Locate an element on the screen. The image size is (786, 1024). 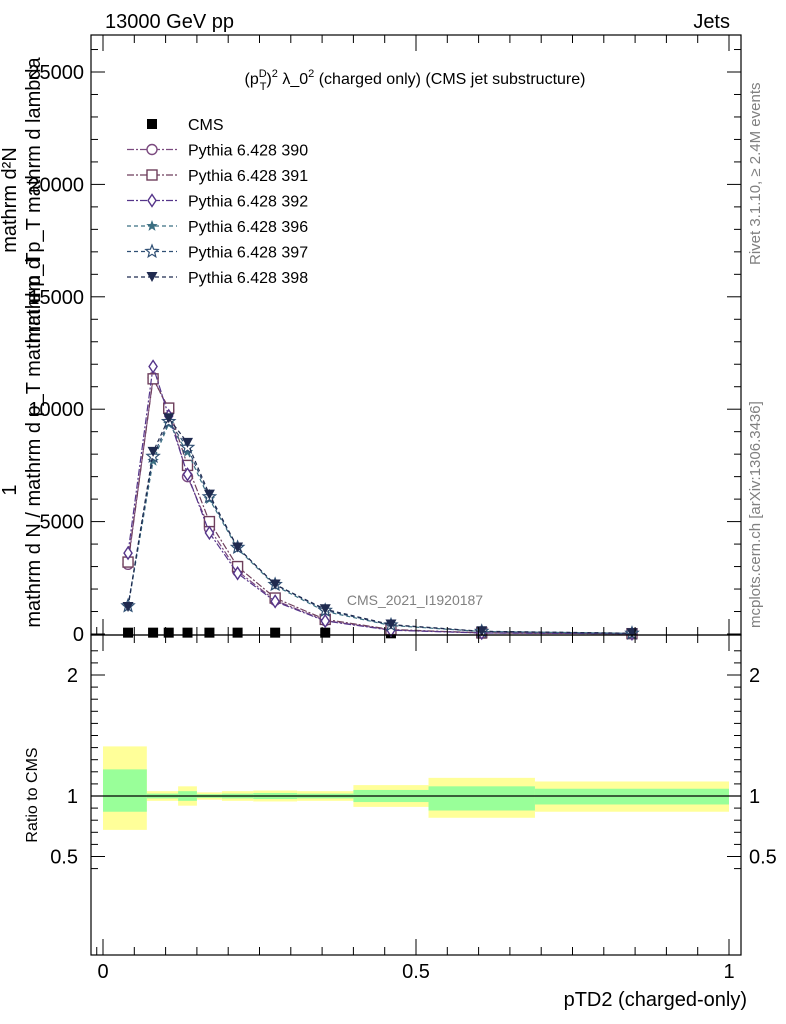
ylabel-line-3: 1 is located at coordinates (10, 489).